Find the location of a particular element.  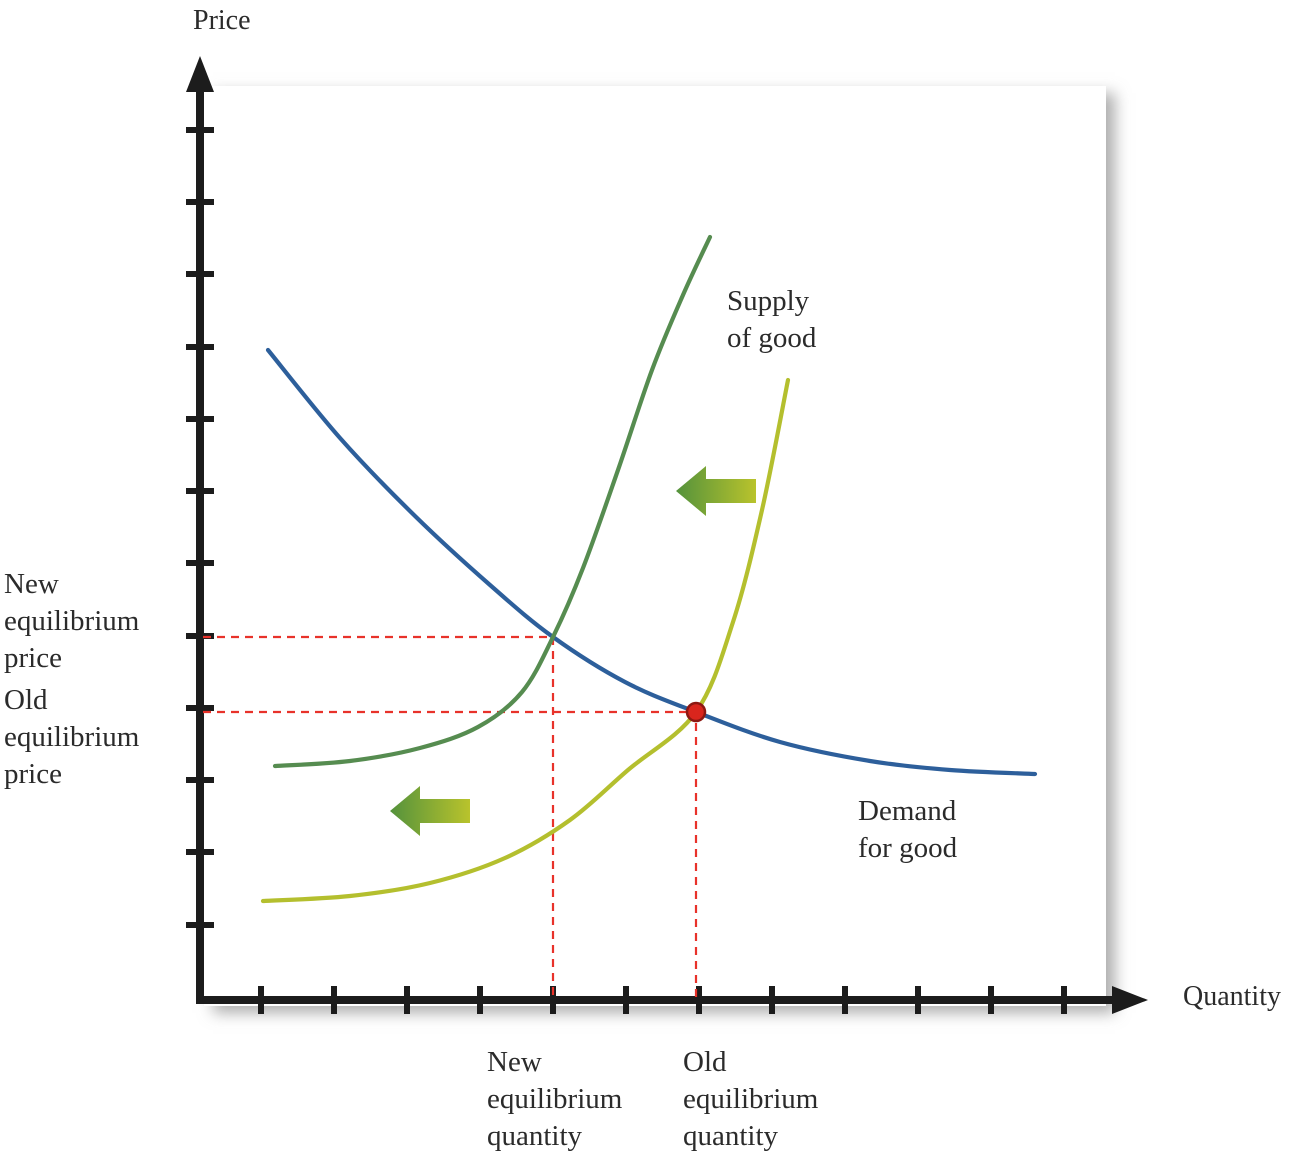

y-axis-arrowhead-icon is located at coordinates (200, 74).